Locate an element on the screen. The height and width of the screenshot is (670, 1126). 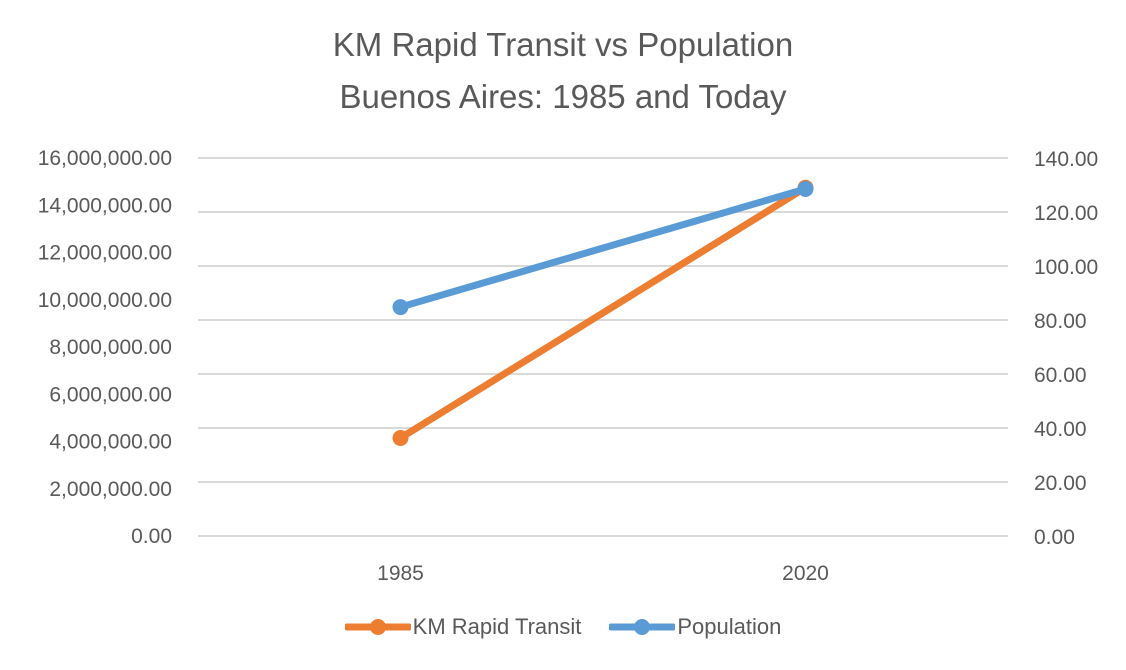
left-axis-tick-label: 12,000,000.00 is located at coordinates (105, 253).